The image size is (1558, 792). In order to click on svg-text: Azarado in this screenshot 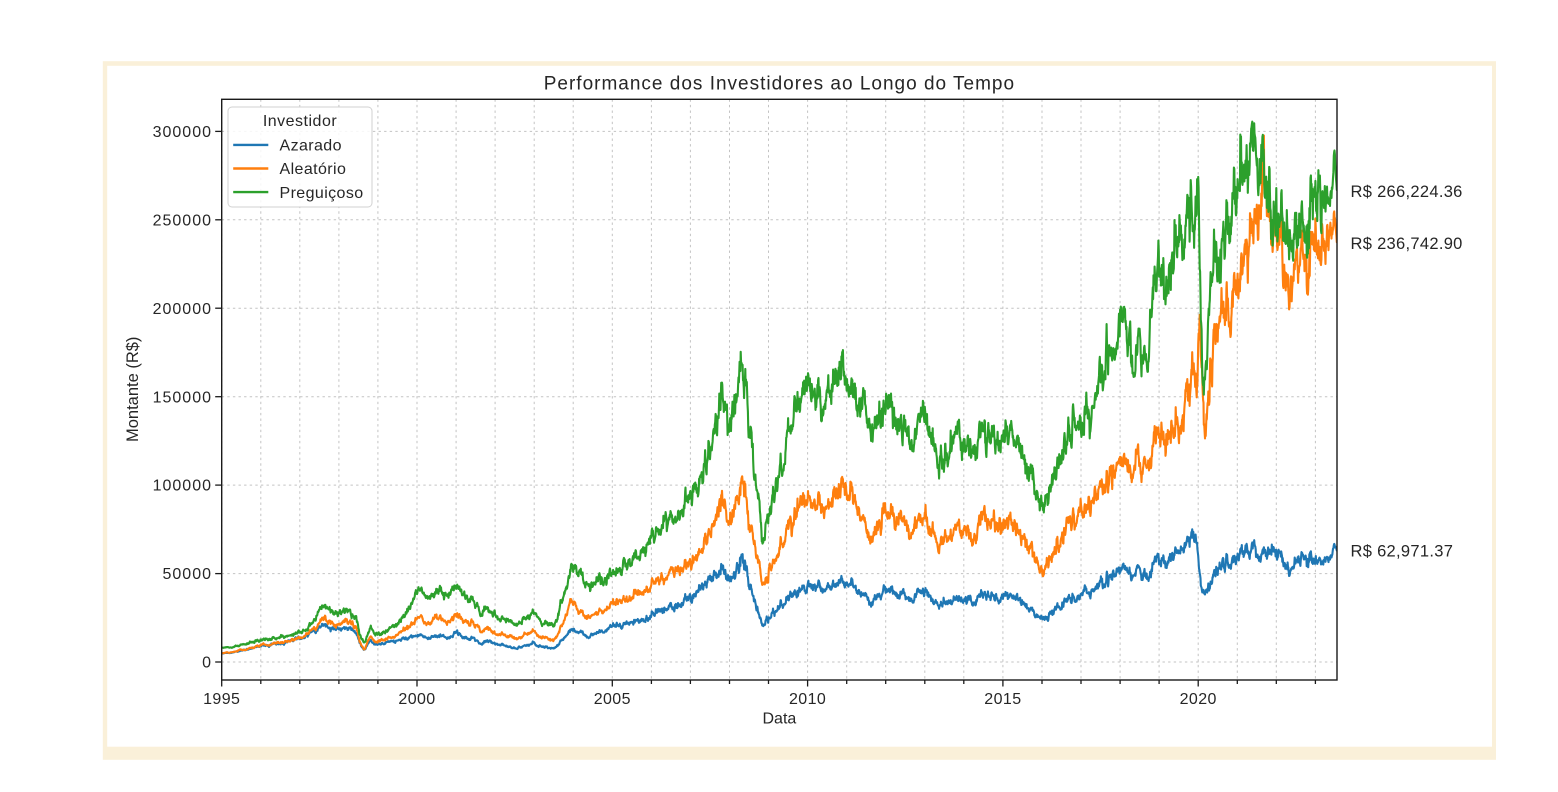, I will do `click(311, 146)`.